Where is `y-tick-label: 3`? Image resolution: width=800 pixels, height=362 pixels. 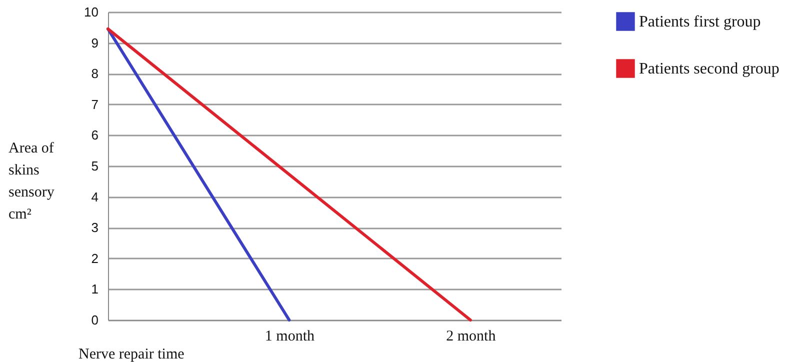 y-tick-label: 3 is located at coordinates (94, 228).